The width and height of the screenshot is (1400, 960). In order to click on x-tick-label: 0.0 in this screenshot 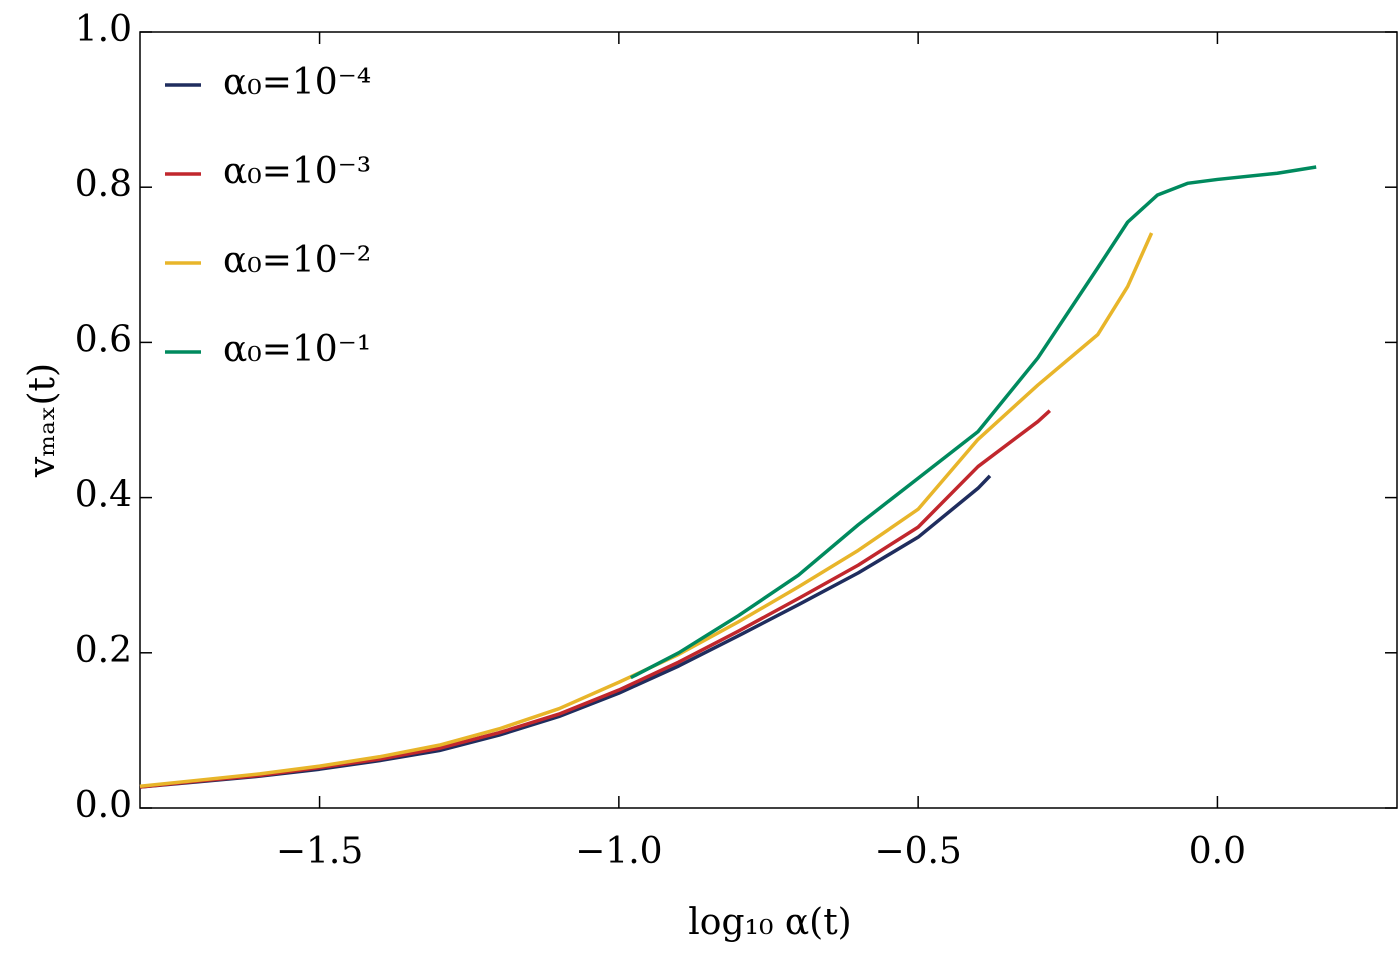, I will do `click(1217, 851)`.